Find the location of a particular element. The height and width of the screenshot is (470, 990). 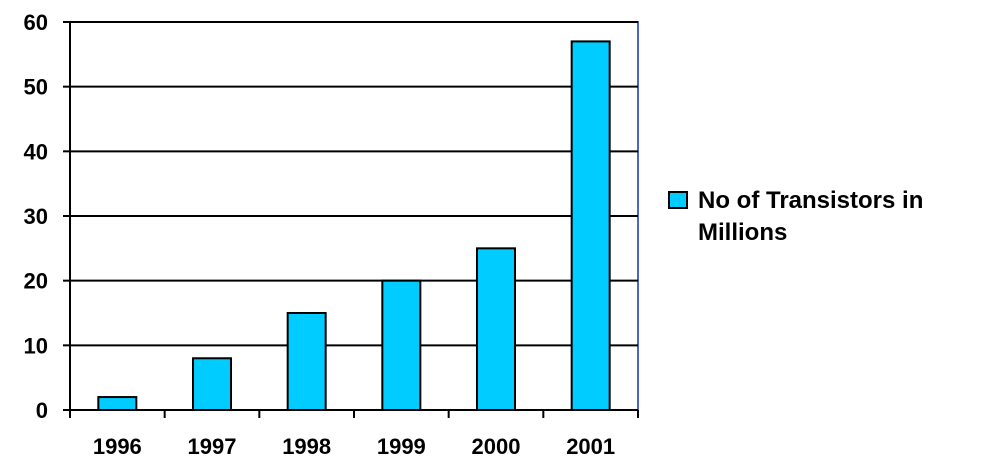

x-tick-label: 2000 is located at coordinates (496, 446).